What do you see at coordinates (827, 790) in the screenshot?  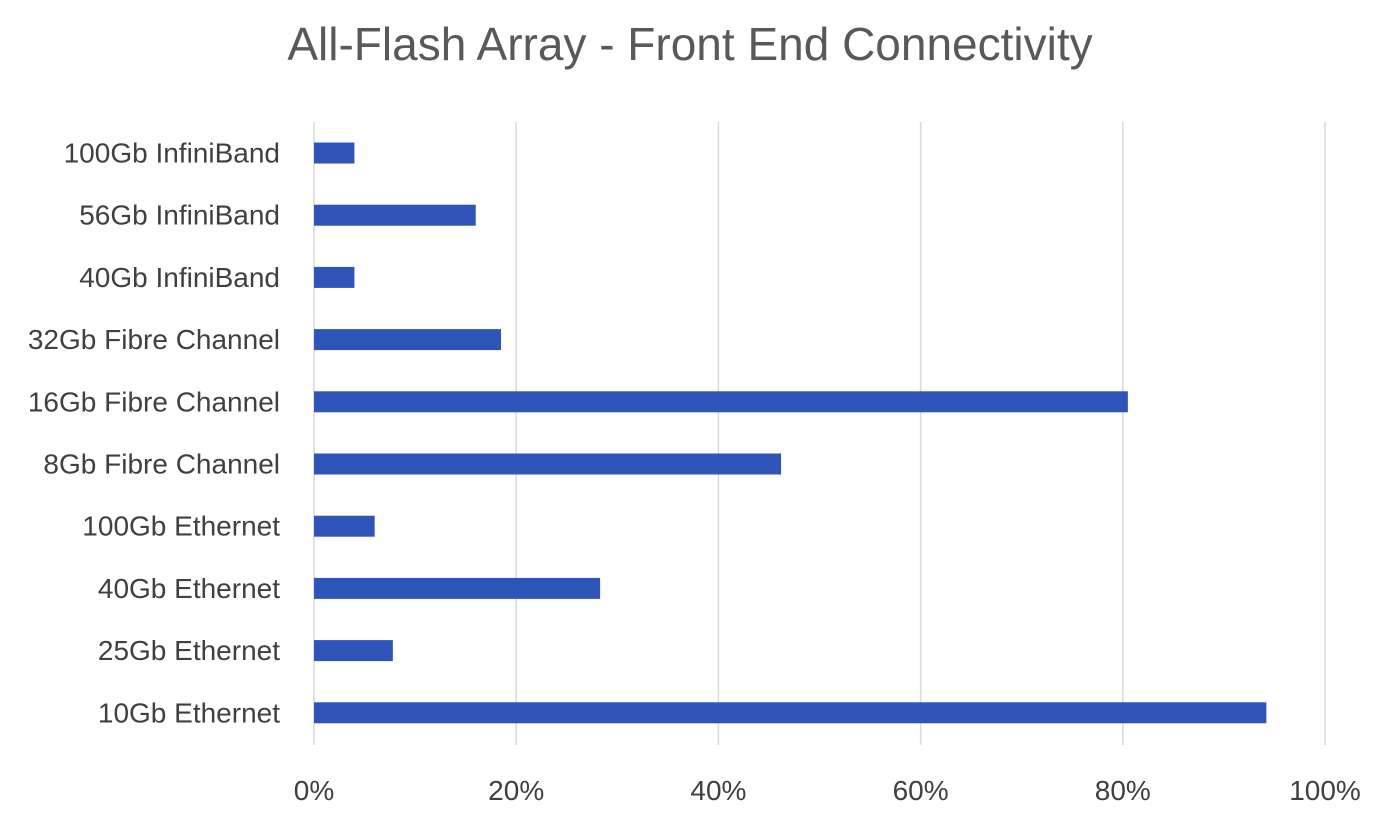 I see `x-tick-labels: 0% 20% 40% 60% 80% 100%` at bounding box center [827, 790].